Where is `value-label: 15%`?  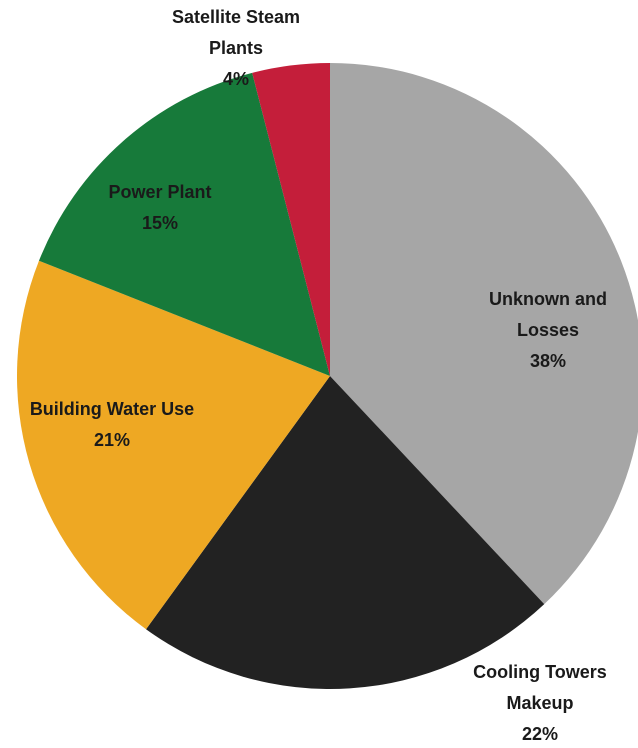
value-label: 15% is located at coordinates (160, 223).